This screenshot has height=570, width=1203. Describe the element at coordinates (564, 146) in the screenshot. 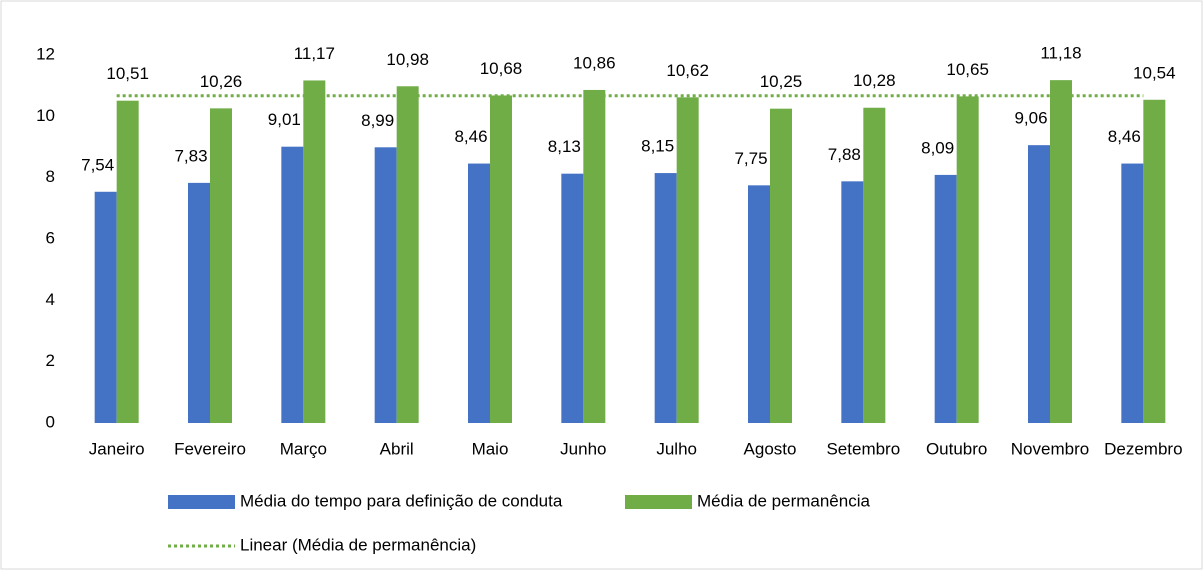

I see `data-label: 8,13` at that location.